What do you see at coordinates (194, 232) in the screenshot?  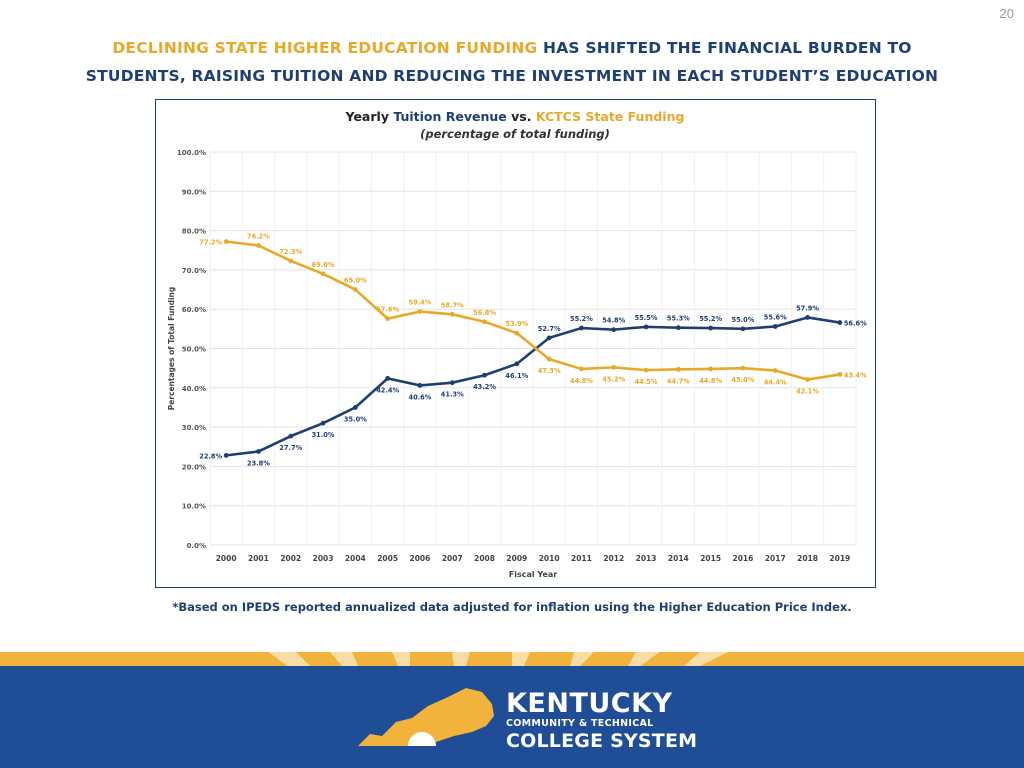 I see `y-tick-label: 80.0%` at bounding box center [194, 232].